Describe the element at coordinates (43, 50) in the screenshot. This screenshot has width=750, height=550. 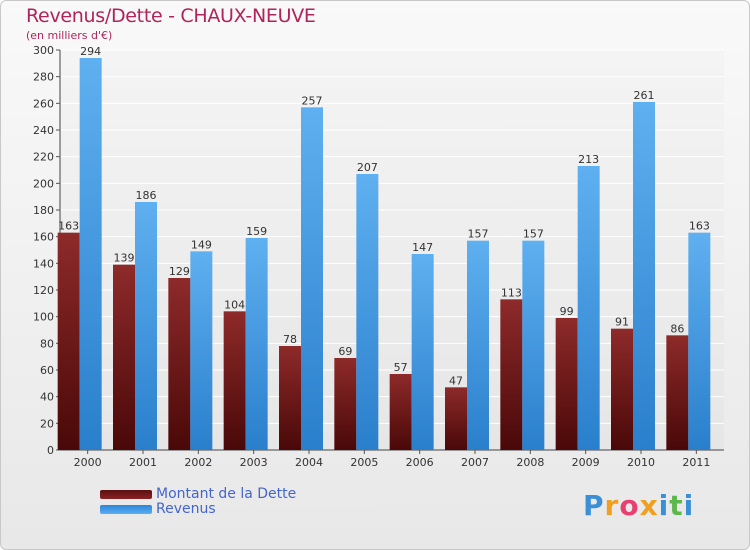
I see `y-tick-label: 300` at that location.